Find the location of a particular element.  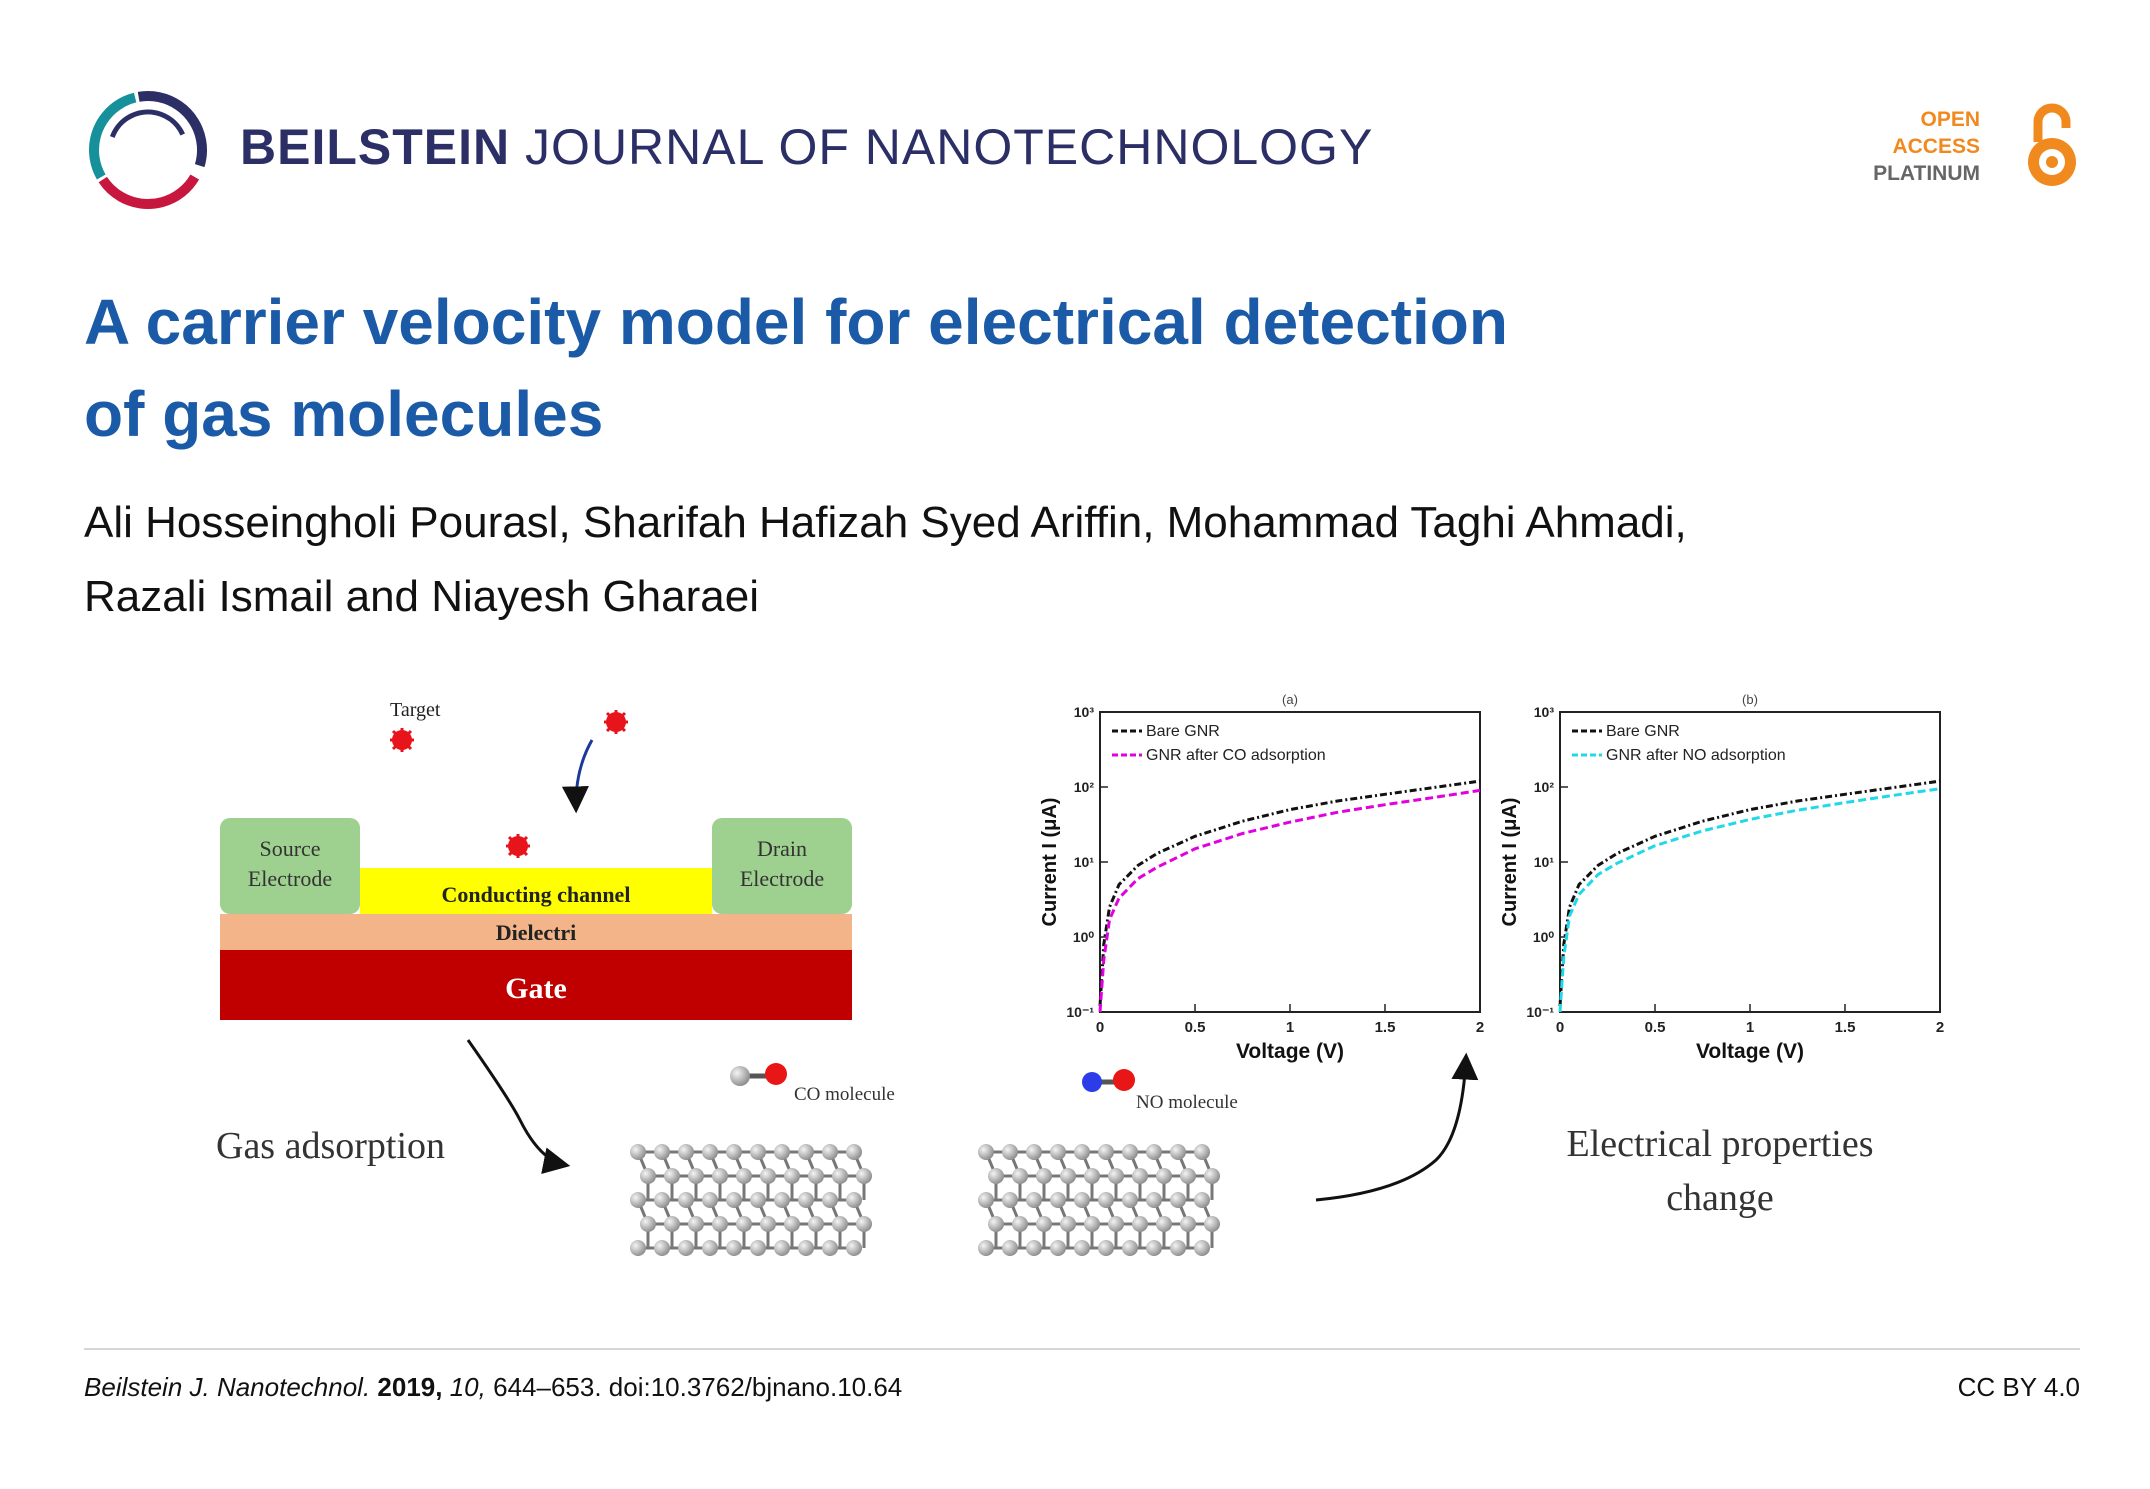

y-axis-label: Current I (μA) is located at coordinates (1050, 862).